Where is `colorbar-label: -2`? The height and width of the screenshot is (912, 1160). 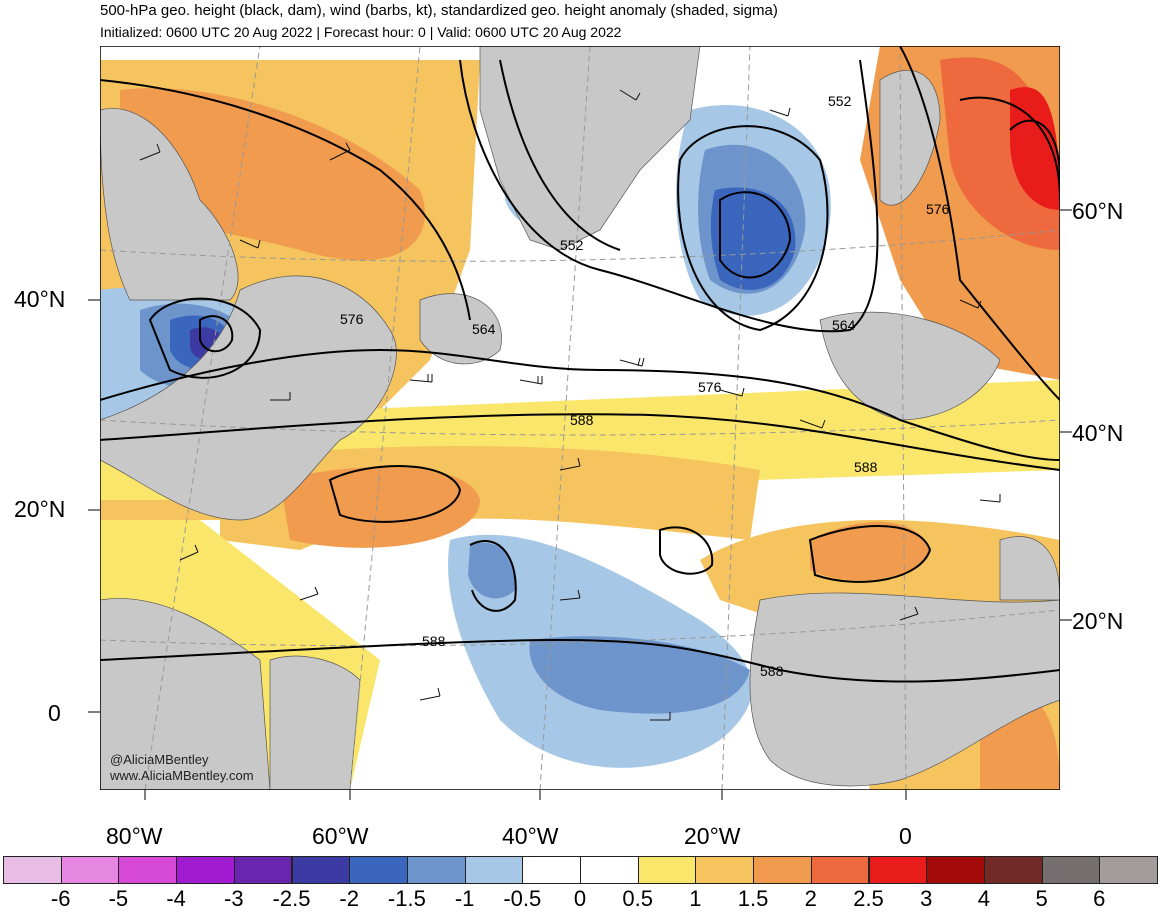
colorbar-label: -2 is located at coordinates (349, 898).